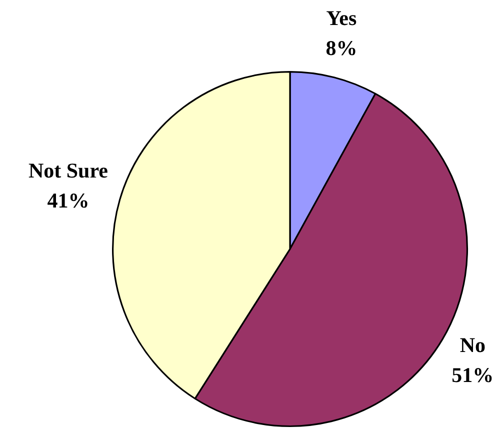 This screenshot has width=499, height=428. What do you see at coordinates (342, 48) in the screenshot?
I see `data-label: 8%` at bounding box center [342, 48].